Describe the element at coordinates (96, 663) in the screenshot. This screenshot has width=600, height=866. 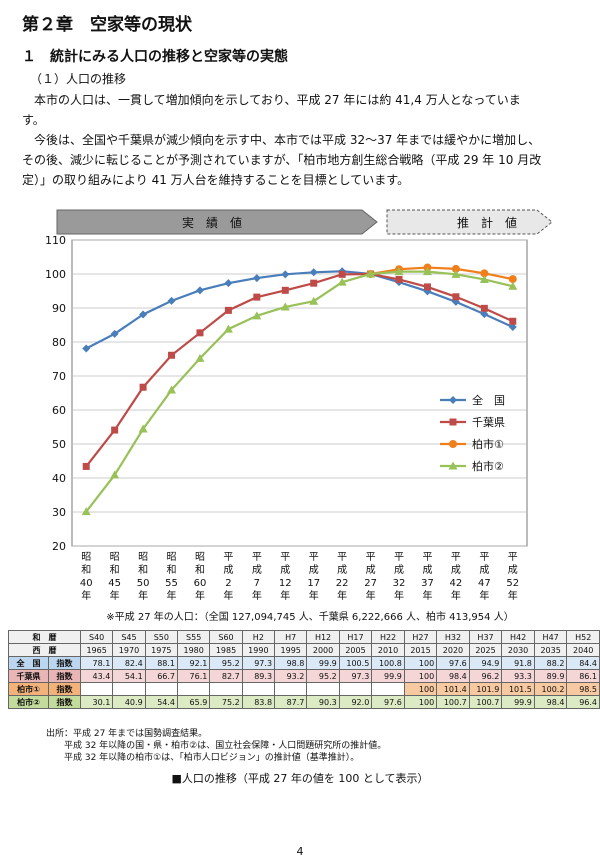
I see `table-cell: 78.1` at that location.